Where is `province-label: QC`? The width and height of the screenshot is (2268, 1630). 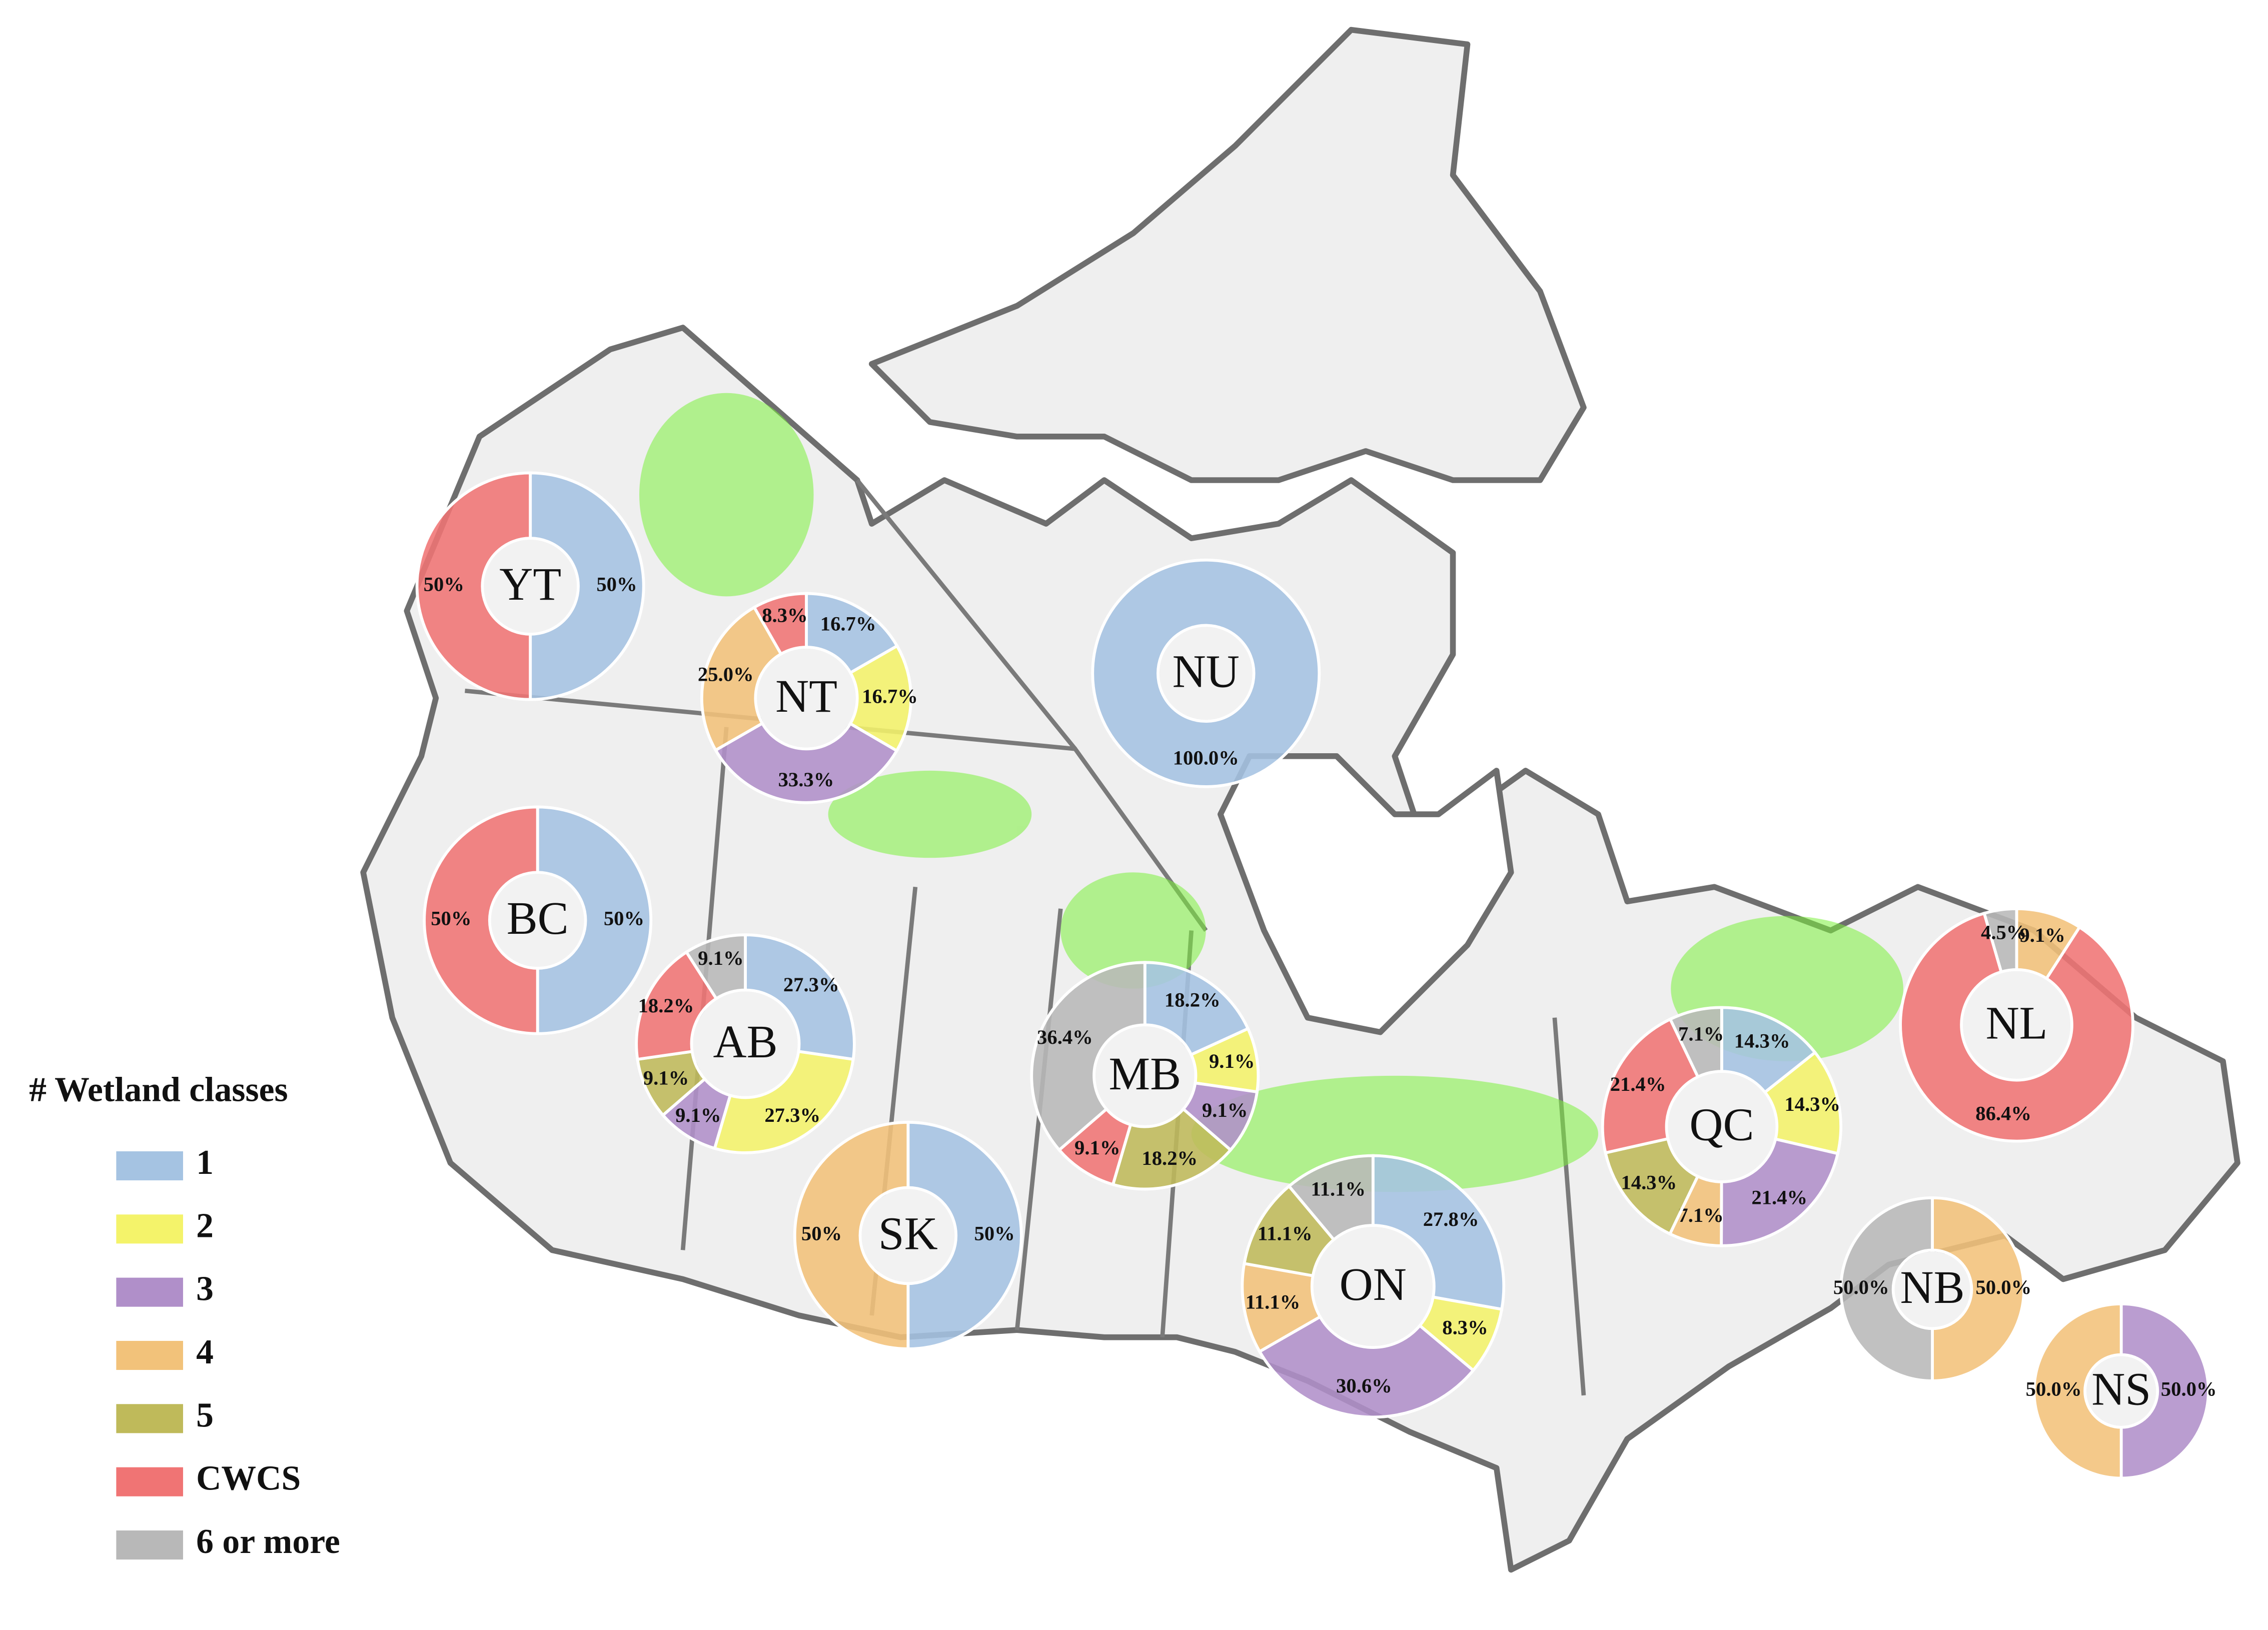
province-label: QC is located at coordinates (1721, 1125).